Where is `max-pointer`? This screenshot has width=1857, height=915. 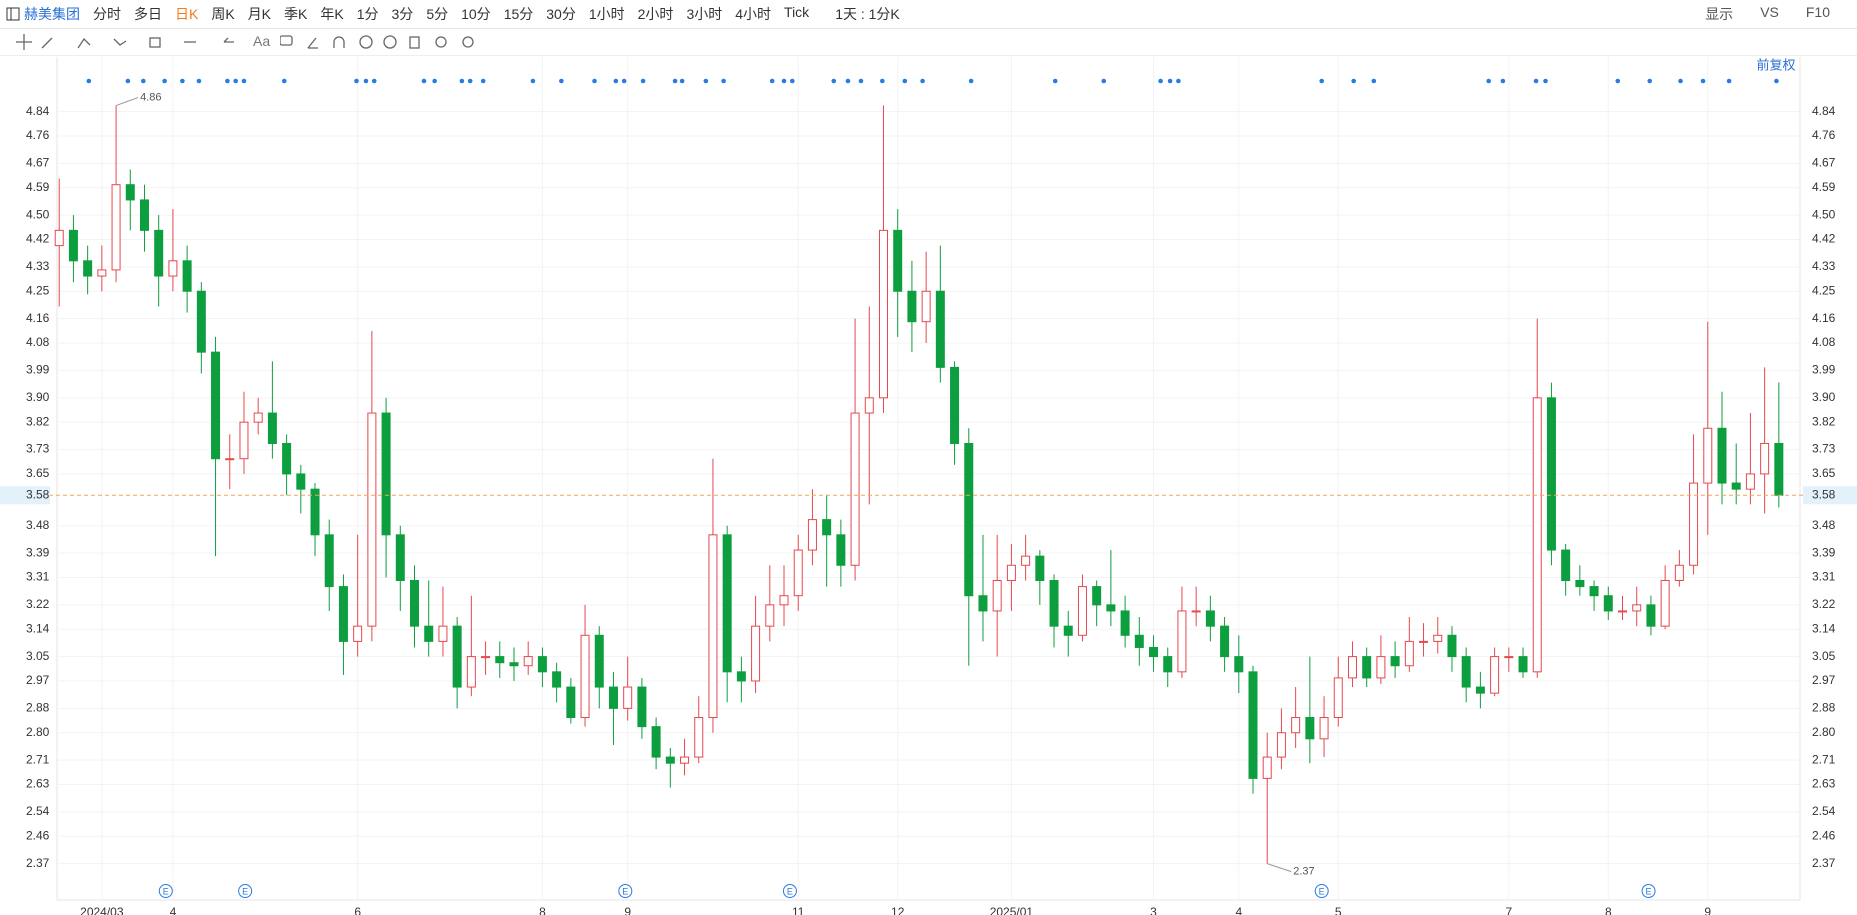 max-pointer is located at coordinates (127, 102).